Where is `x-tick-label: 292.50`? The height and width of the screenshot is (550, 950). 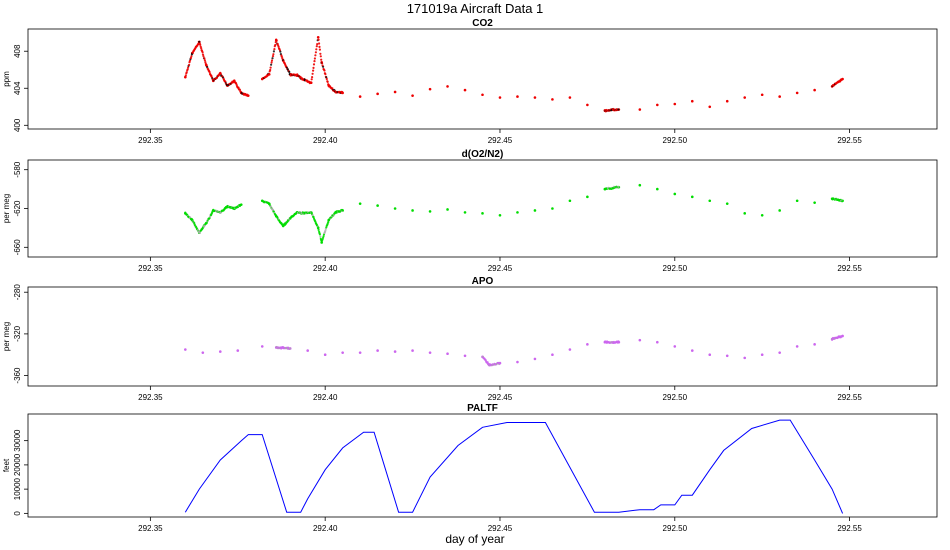 x-tick-label: 292.50 is located at coordinates (675, 268).